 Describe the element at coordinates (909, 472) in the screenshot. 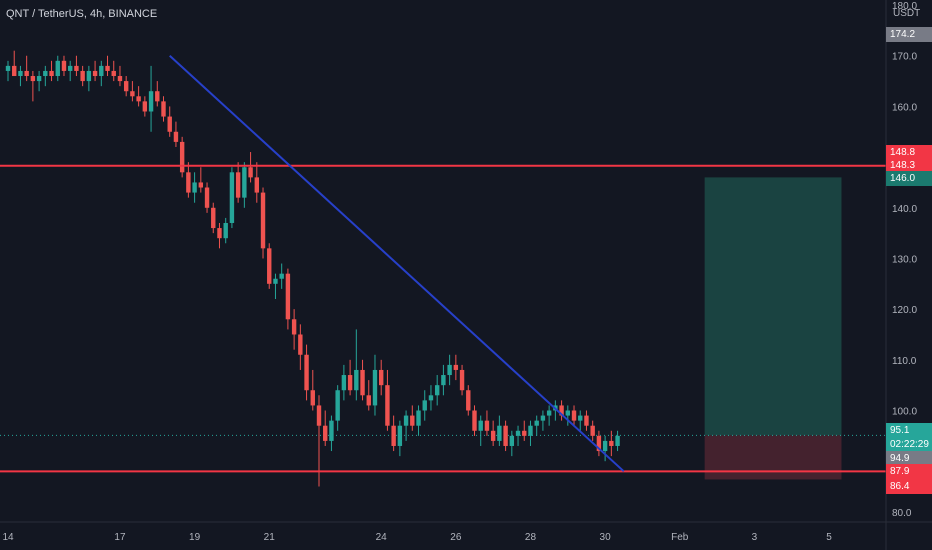

I see `price-tag: 87.9` at that location.